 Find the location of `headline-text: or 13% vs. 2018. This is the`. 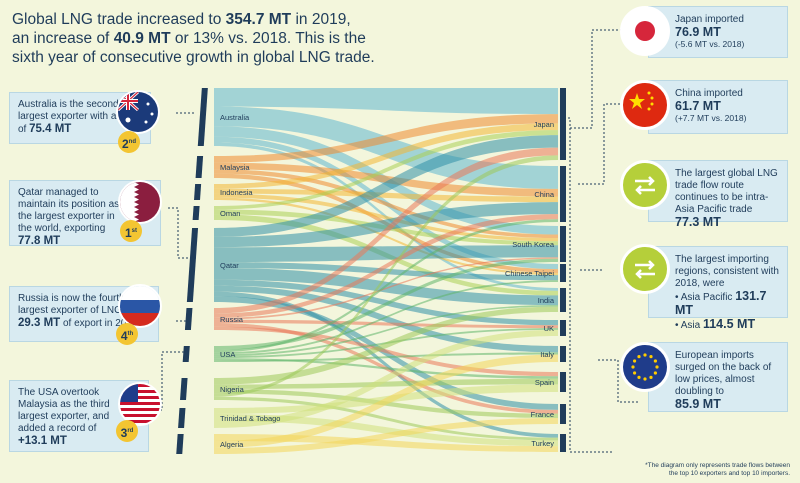

headline-text: or 13% vs. 2018. This is the is located at coordinates (268, 38).